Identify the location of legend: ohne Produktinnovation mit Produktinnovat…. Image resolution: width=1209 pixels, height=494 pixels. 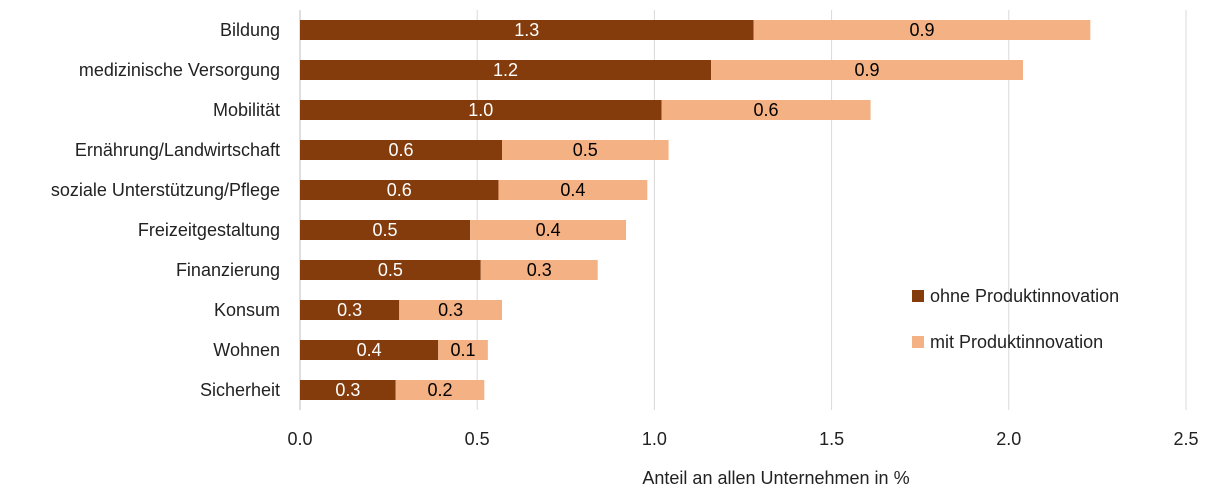
(1015, 319).